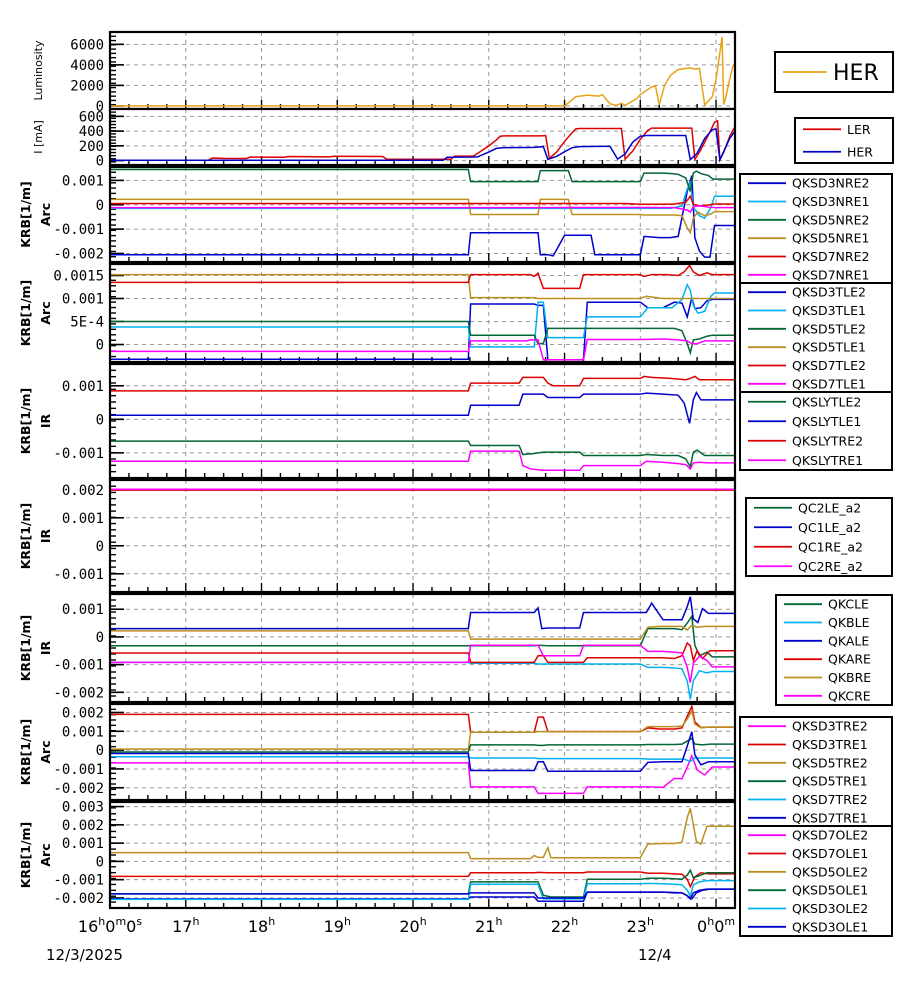 The image size is (900, 984). Describe the element at coordinates (829, 365) in the screenshot. I see `legend-label-QKSD7TLE2: QKSD7TLE2` at that location.